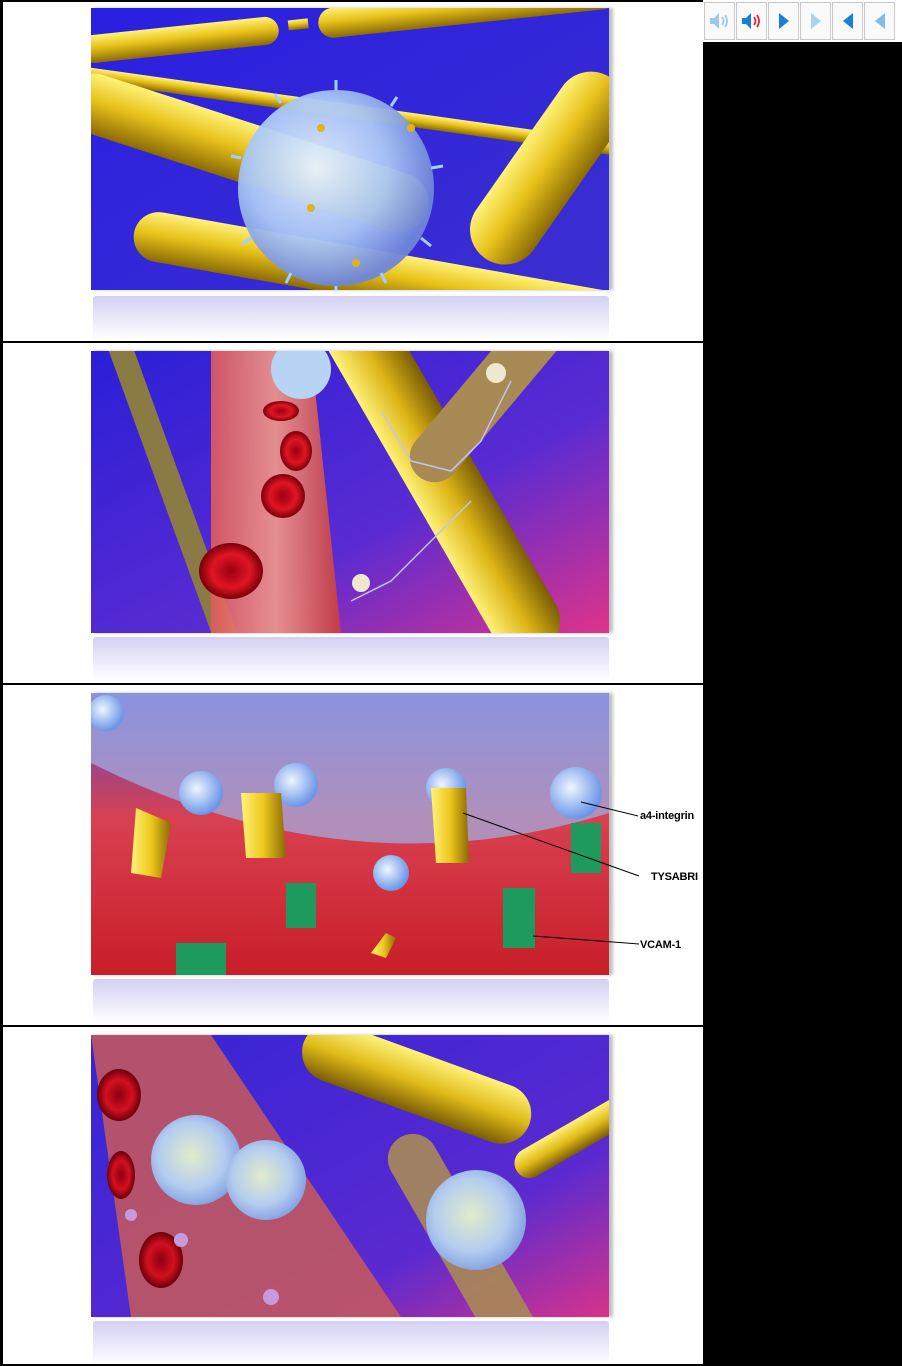  I want to click on last-slide-button, so click(815, 21).